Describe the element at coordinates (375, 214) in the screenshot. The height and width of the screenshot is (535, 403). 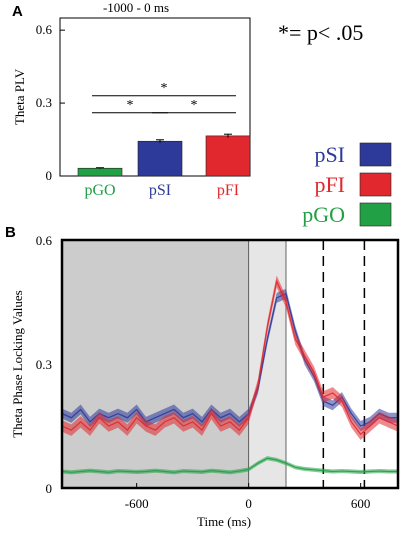
I see `legend-swatch-pGO` at that location.